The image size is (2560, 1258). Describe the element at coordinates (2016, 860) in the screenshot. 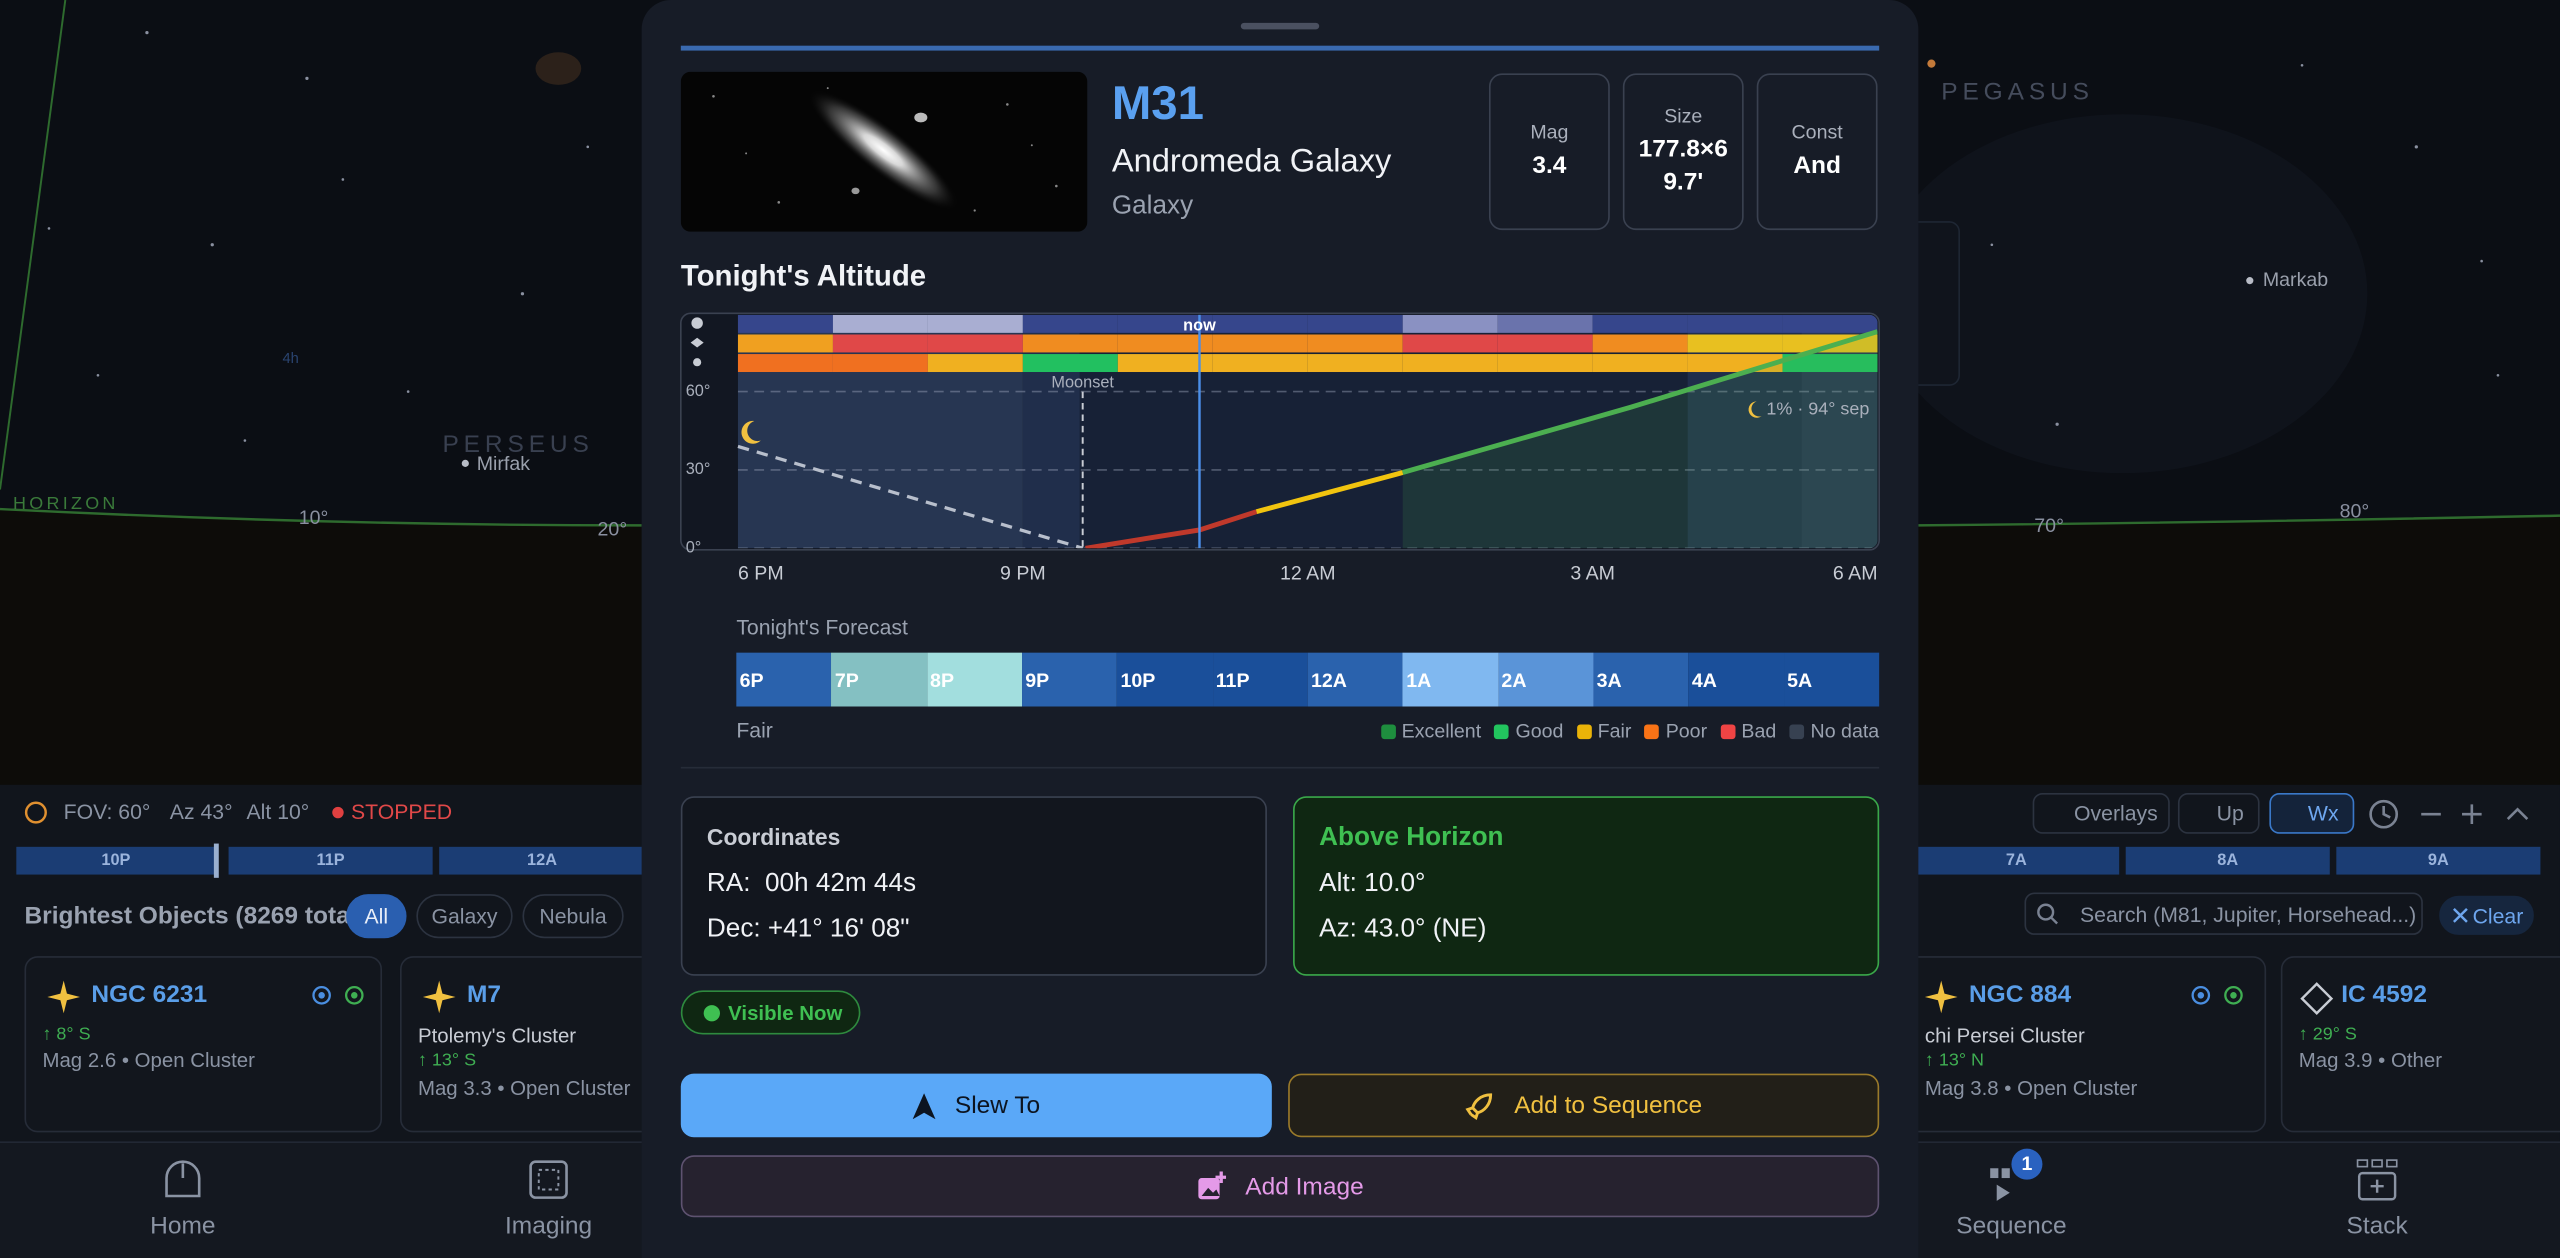

I see `timeline-cell: 7A` at that location.